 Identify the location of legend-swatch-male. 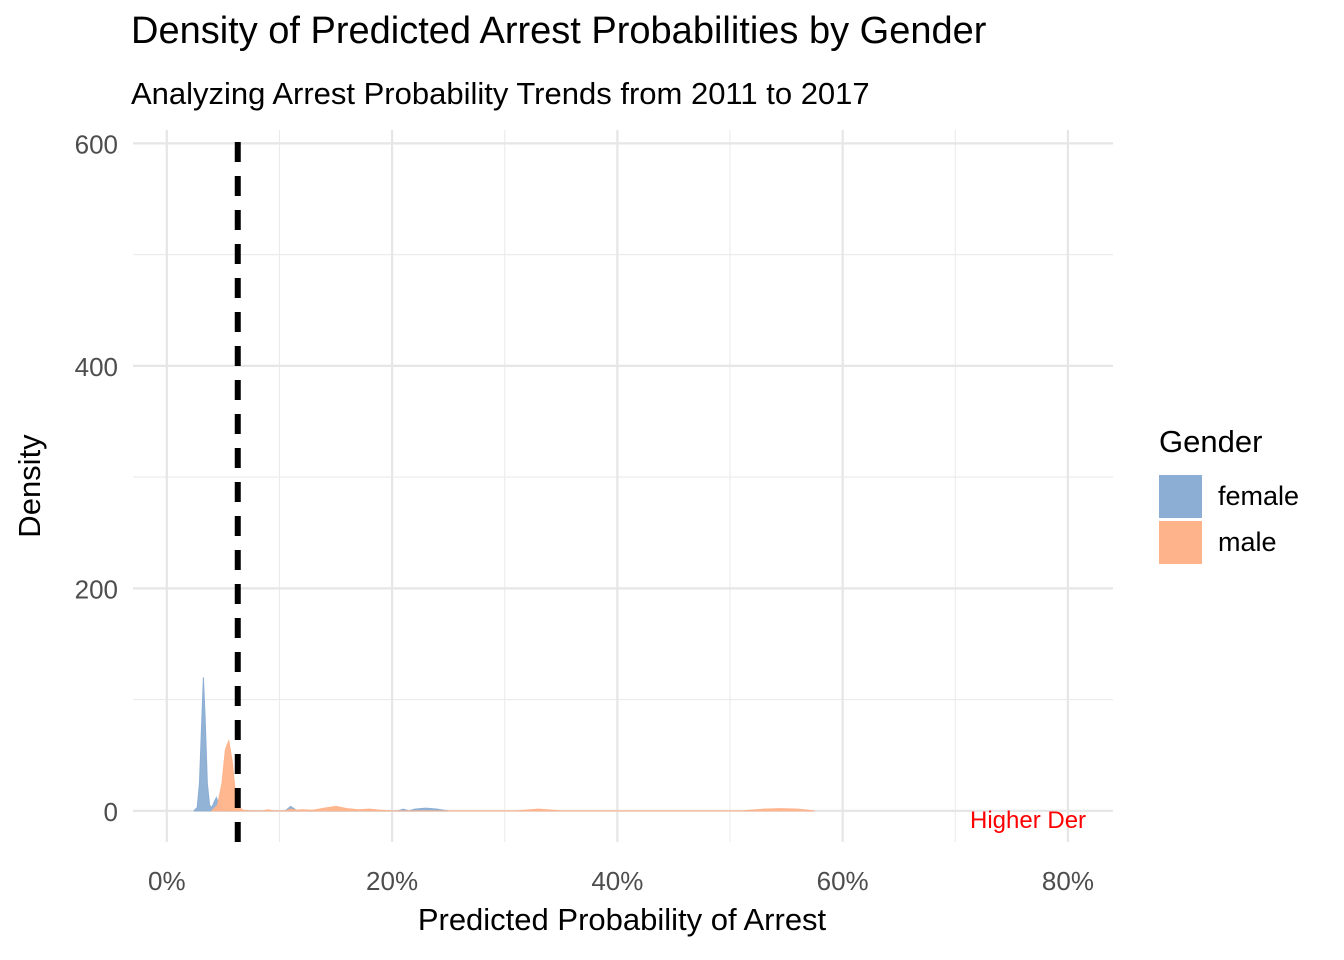
(1180, 542).